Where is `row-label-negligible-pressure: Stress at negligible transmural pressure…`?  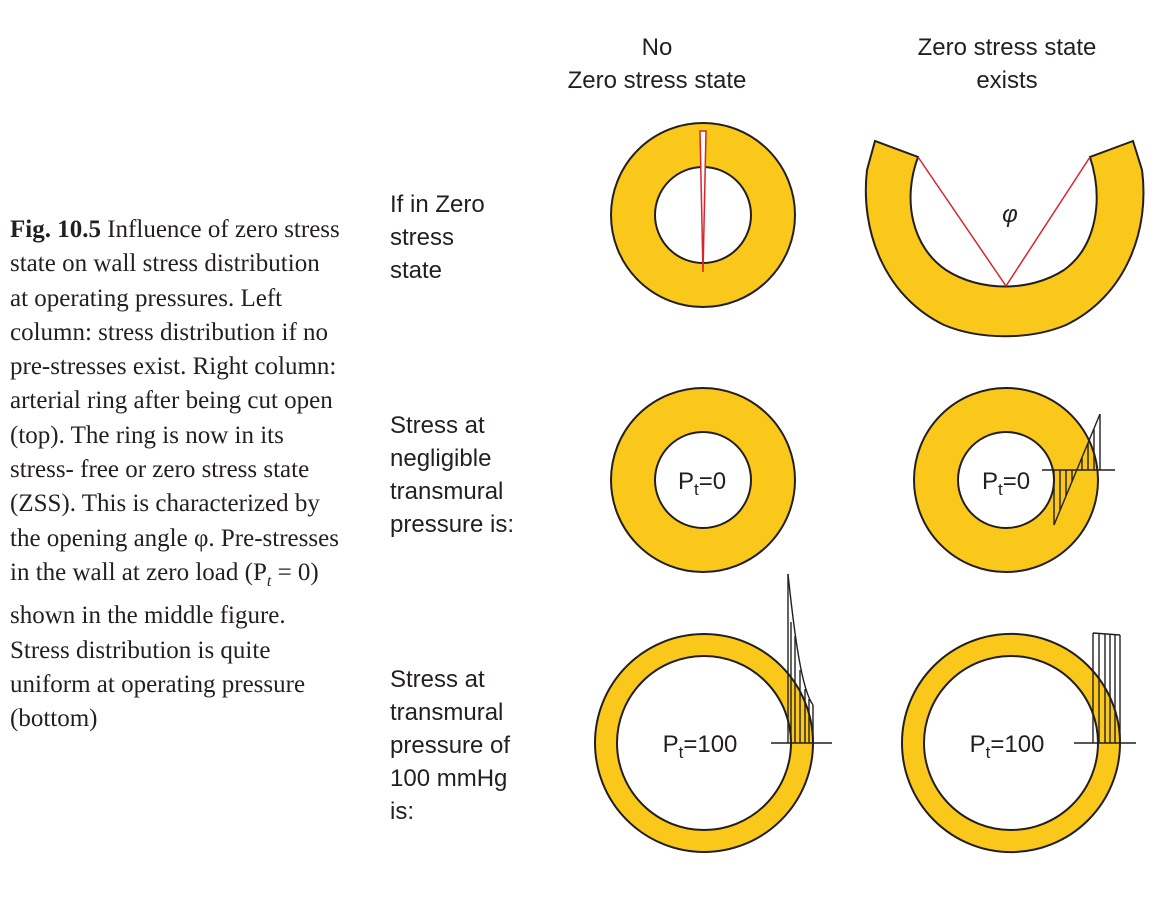
row-label-negligible-pressure: Stress at negligible transmural pressure… is located at coordinates (452, 475).